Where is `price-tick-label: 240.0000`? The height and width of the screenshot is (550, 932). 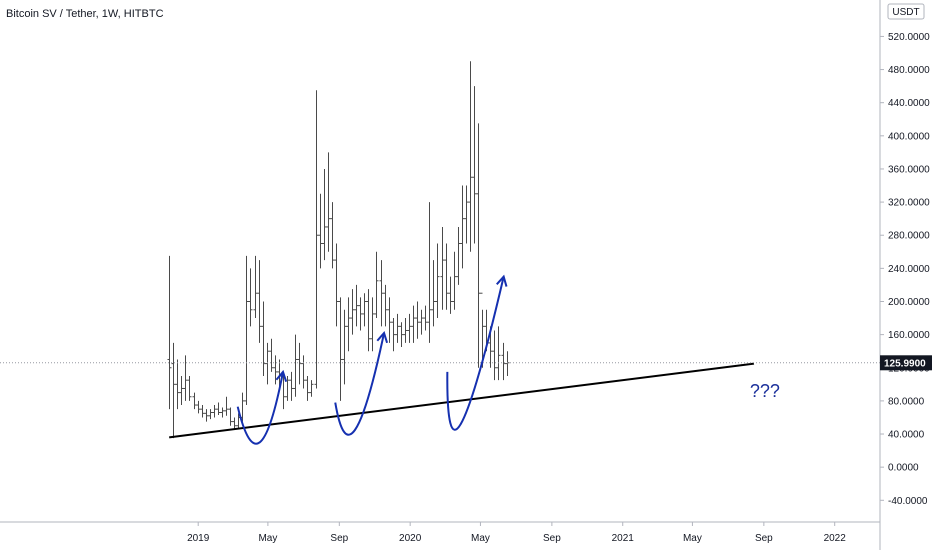 price-tick-label: 240.0000 is located at coordinates (909, 269).